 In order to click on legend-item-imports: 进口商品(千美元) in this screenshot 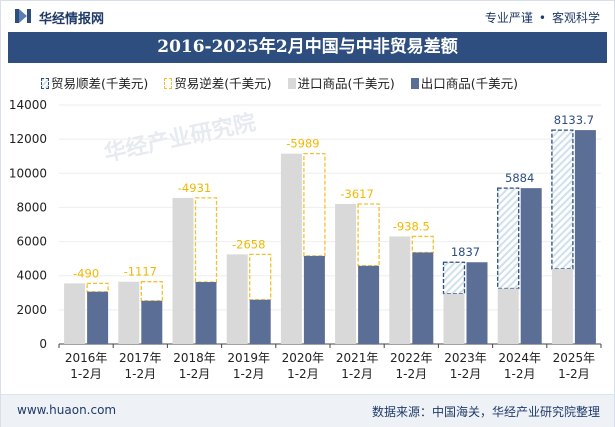, I will do `click(341, 82)`.